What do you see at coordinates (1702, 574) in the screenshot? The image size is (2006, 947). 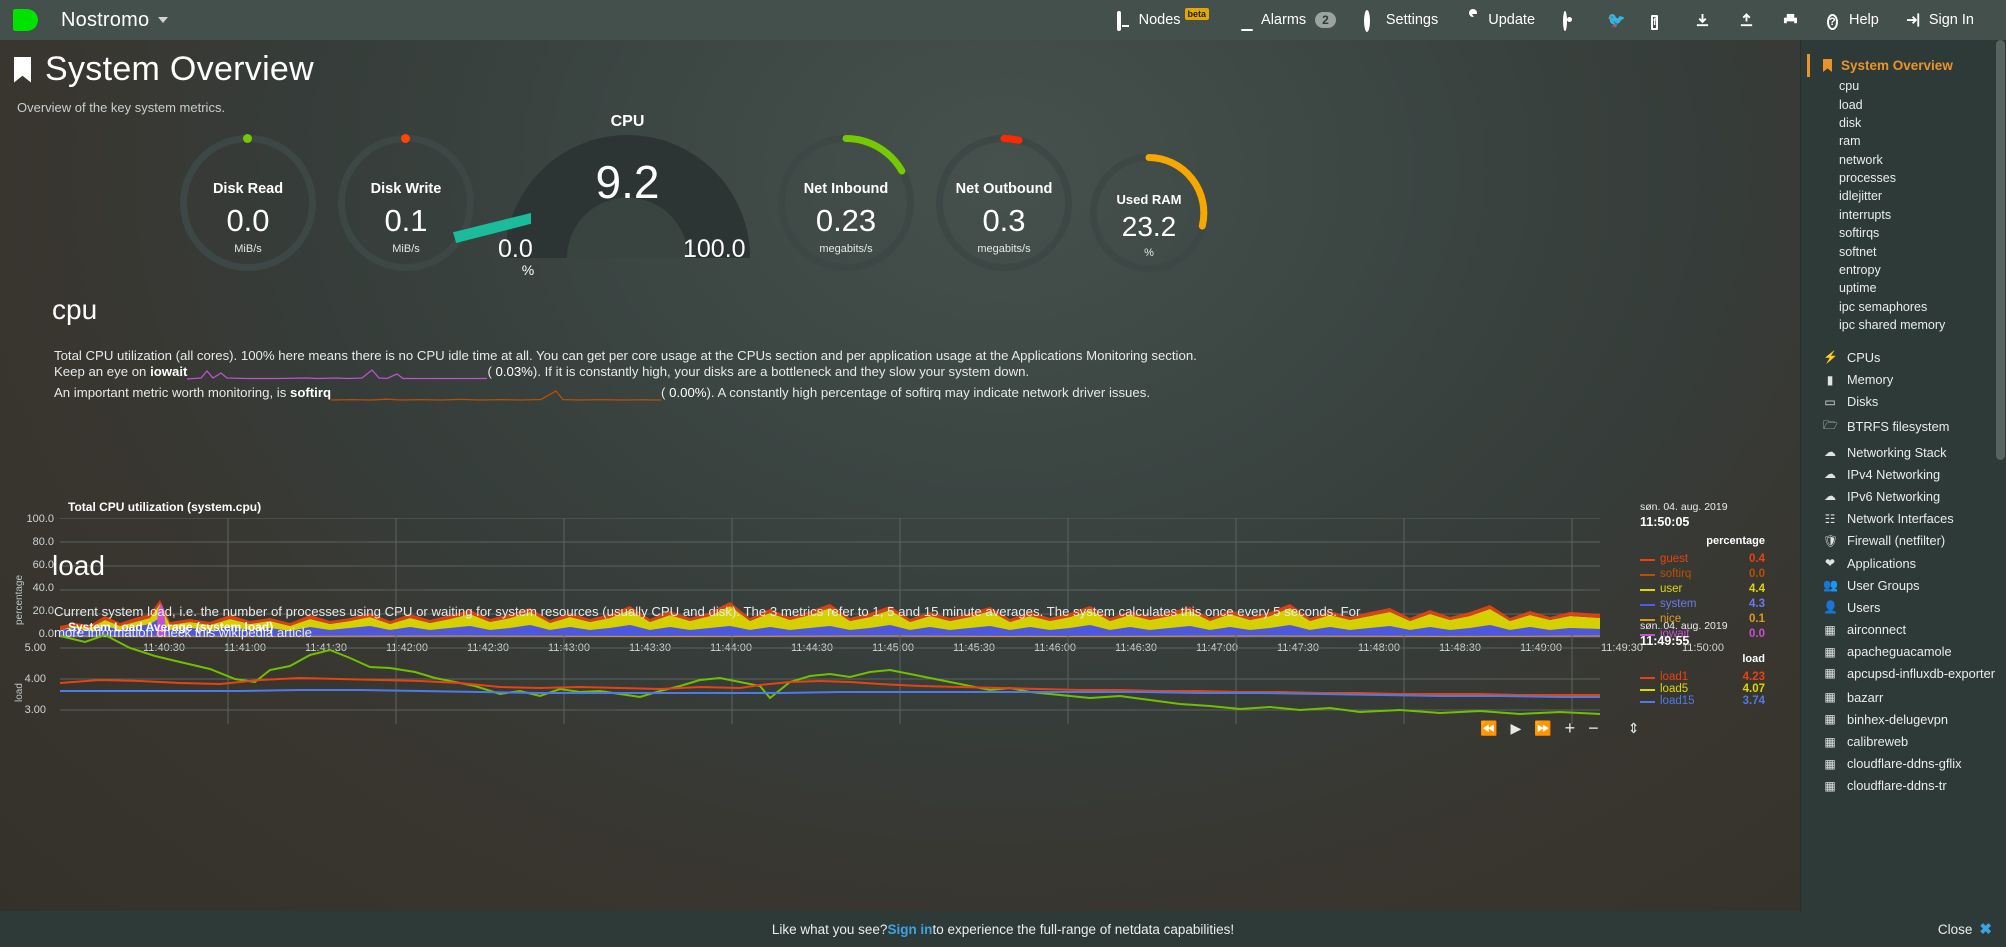 I see `legend-row-softirq: softirq 0.0` at bounding box center [1702, 574].